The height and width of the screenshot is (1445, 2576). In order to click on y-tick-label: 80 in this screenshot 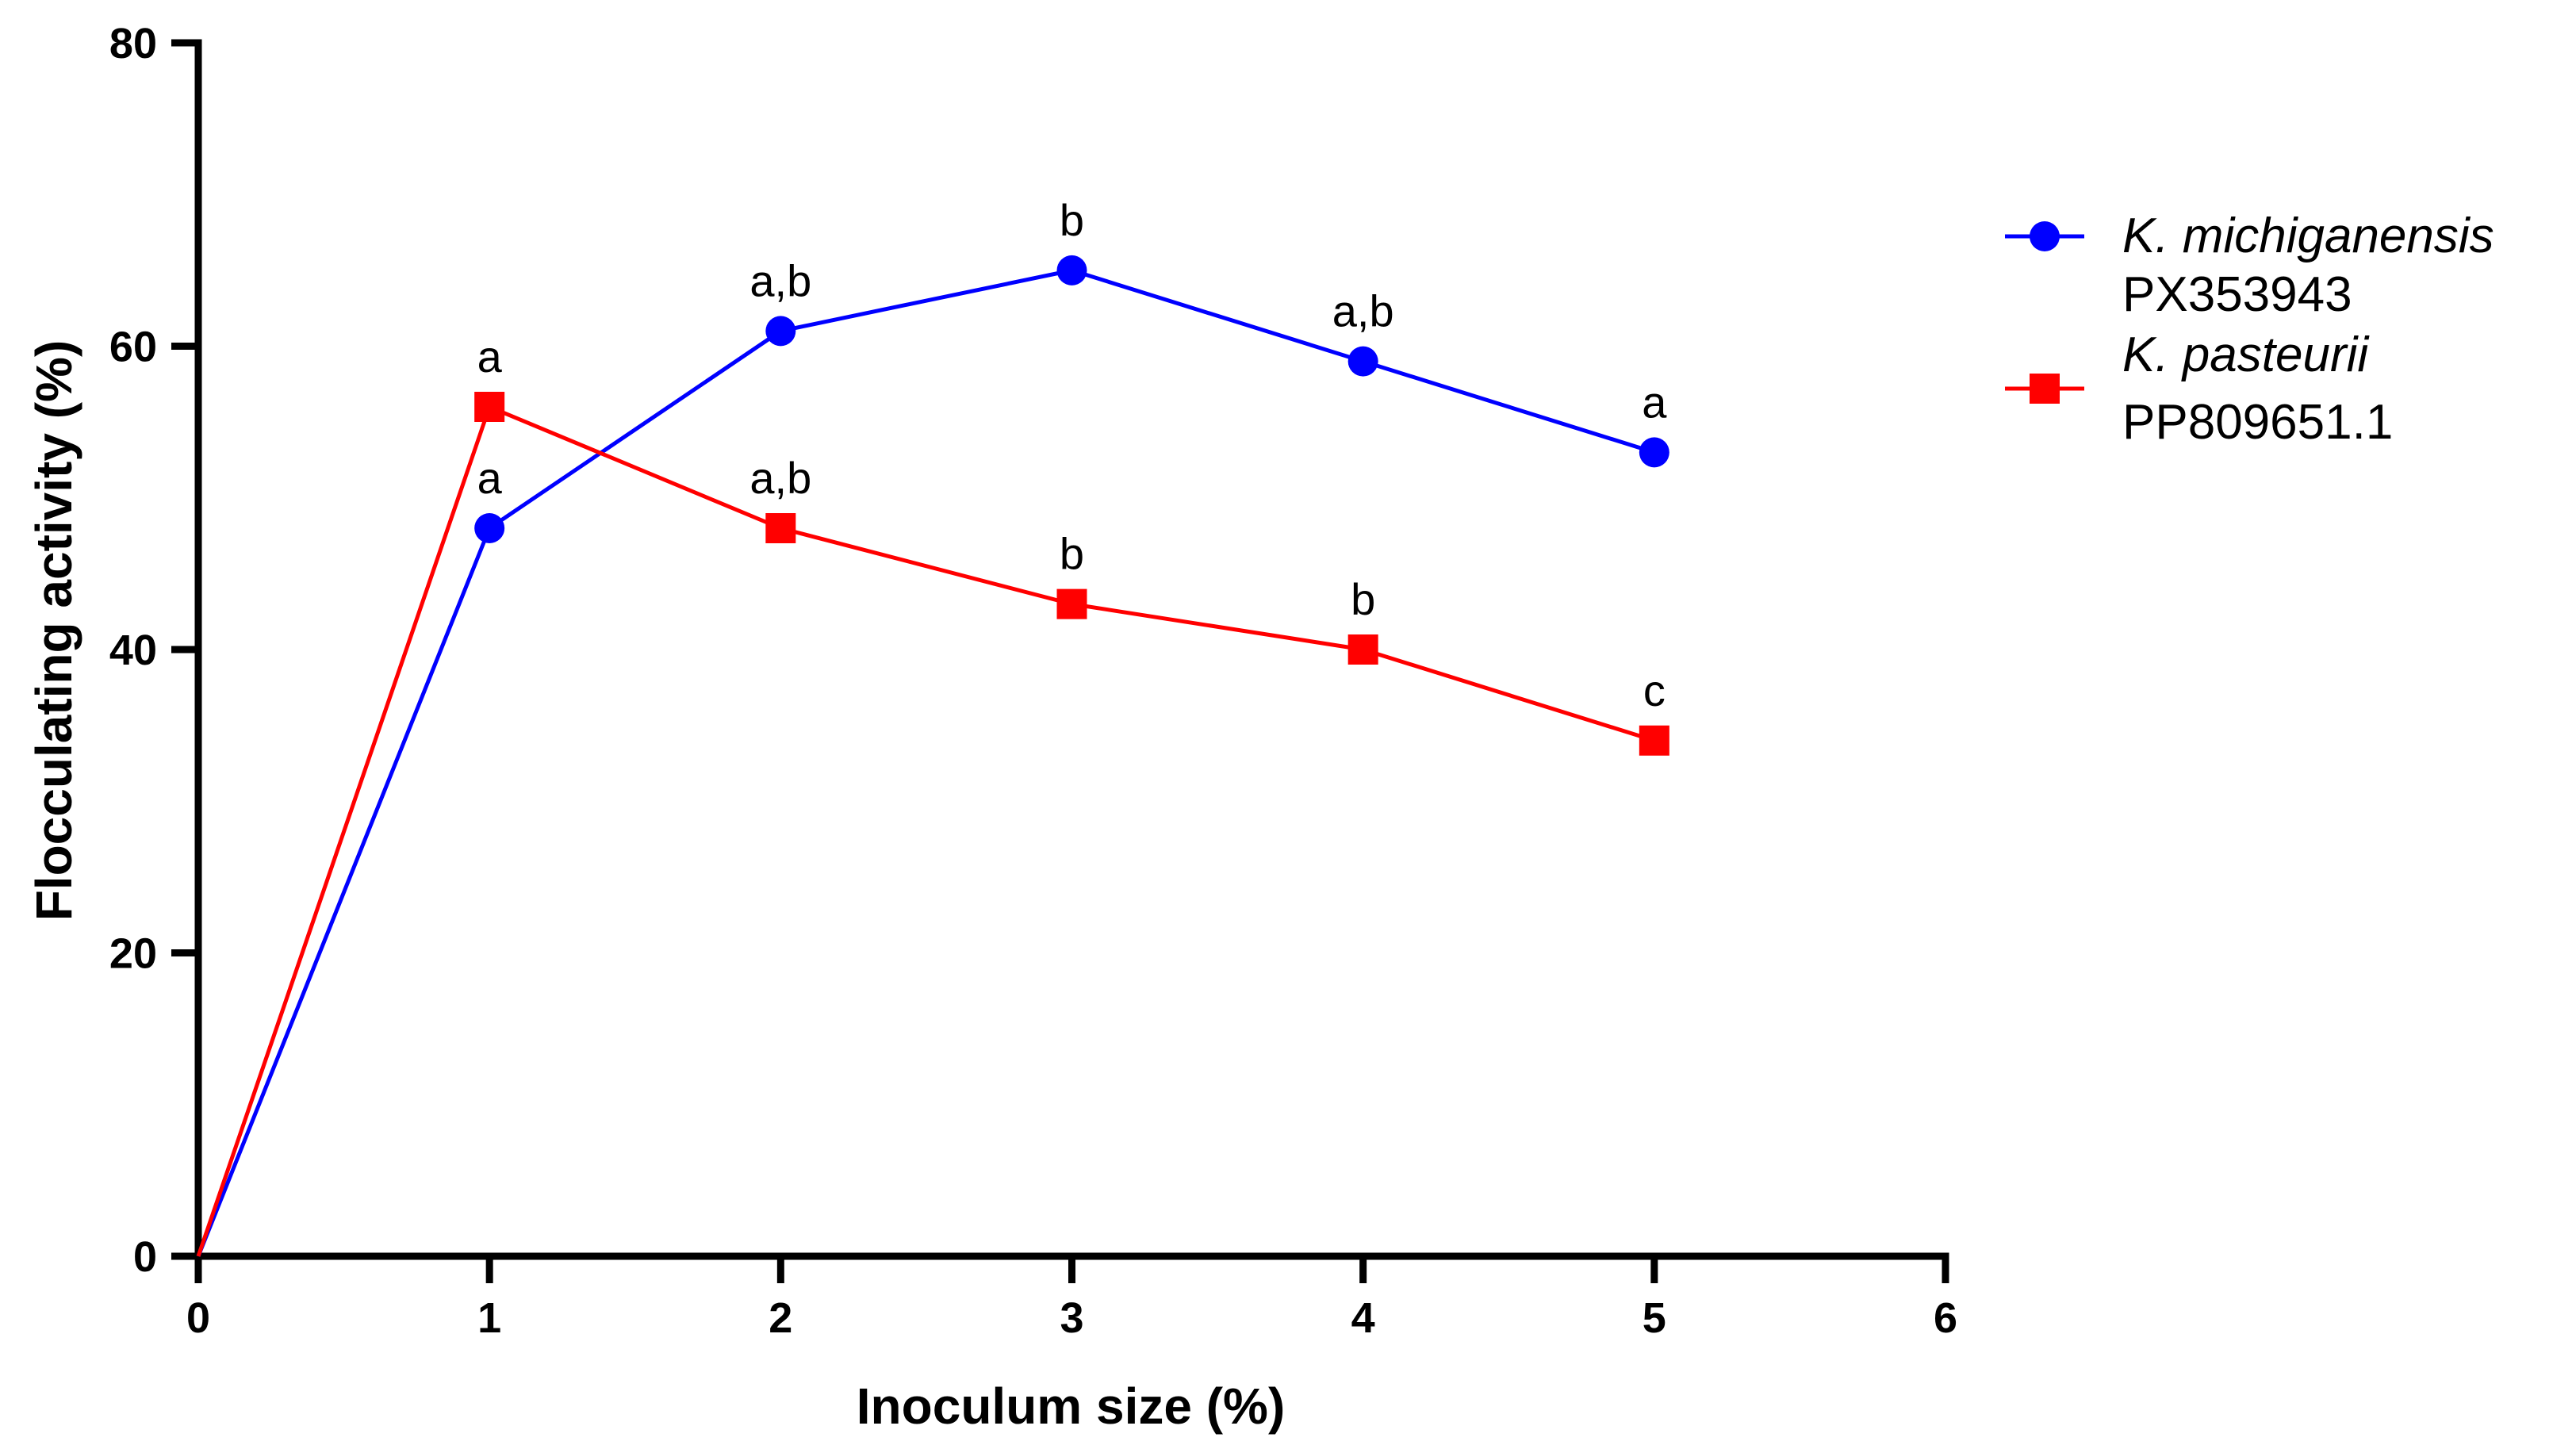, I will do `click(133, 43)`.